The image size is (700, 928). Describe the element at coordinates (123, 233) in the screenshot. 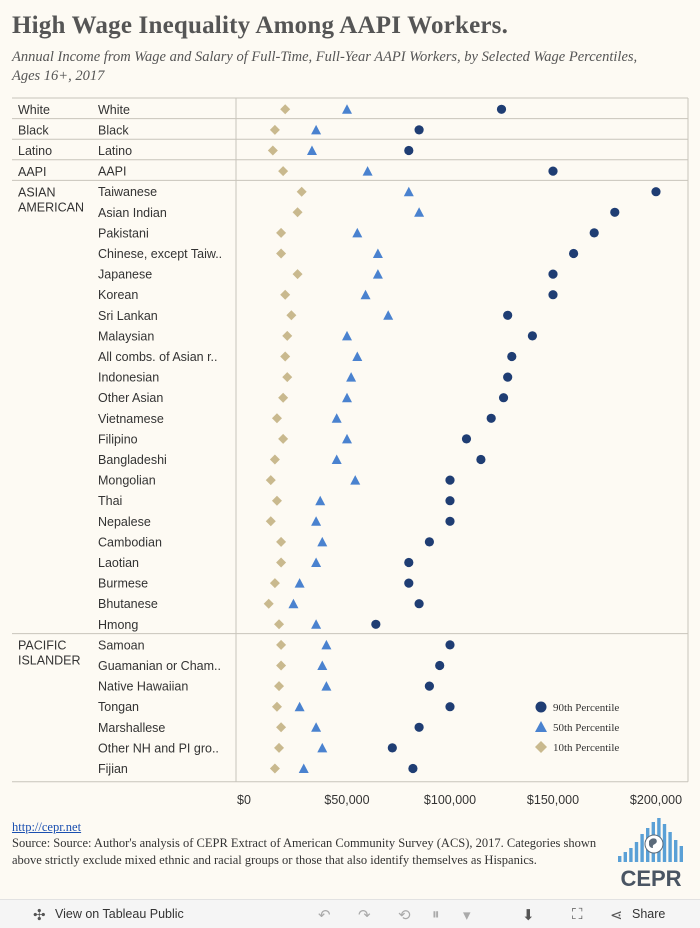

I see `row-label: Pakistani` at that location.